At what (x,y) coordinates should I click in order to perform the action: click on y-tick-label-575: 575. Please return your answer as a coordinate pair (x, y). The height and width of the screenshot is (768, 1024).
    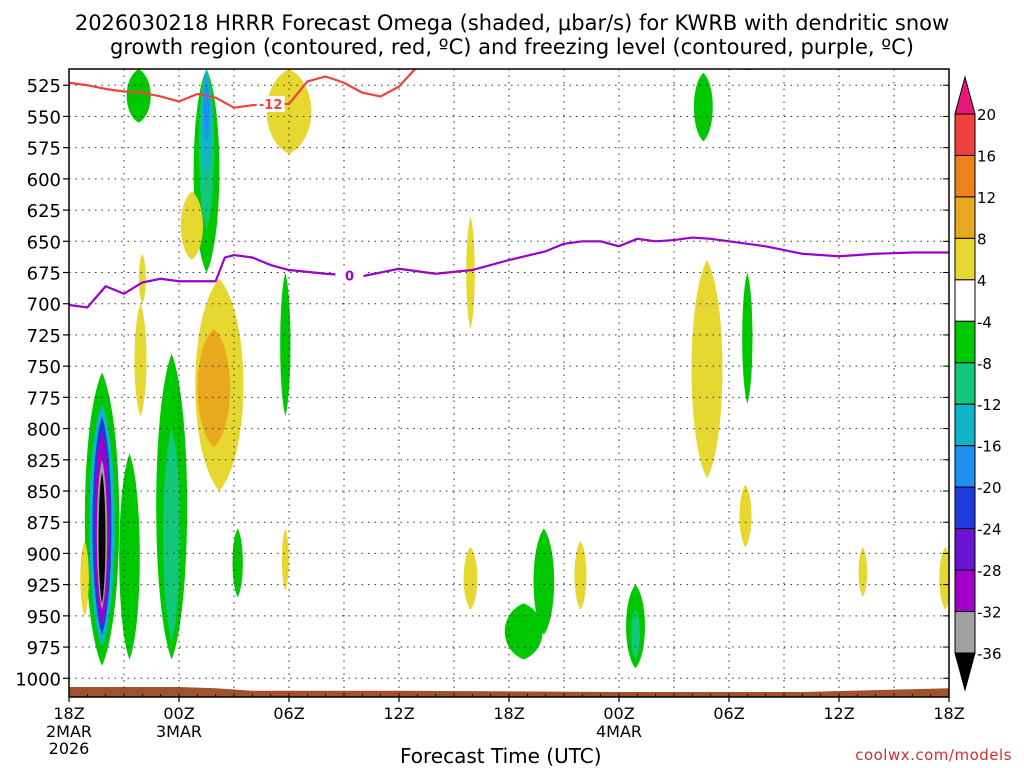
    Looking at the image, I should click on (44, 149).